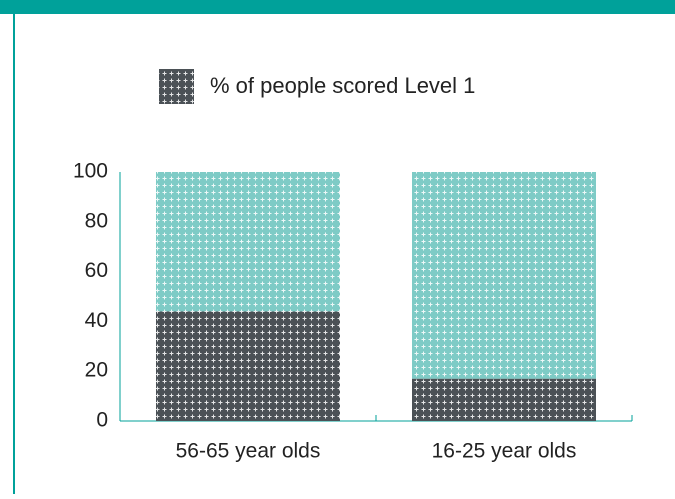 The width and height of the screenshot is (675, 499). Describe the element at coordinates (96, 220) in the screenshot. I see `y-tick-label: 80` at that location.